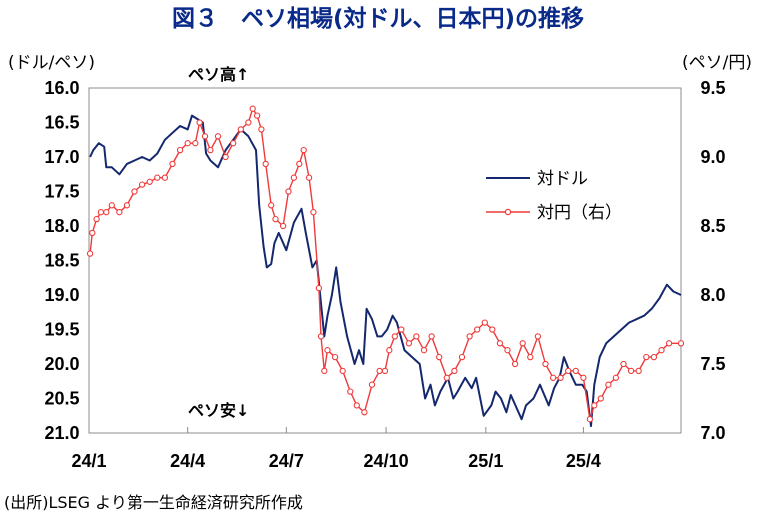  What do you see at coordinates (712, 295) in the screenshot?
I see `right-tick-label: 8.0` at bounding box center [712, 295].